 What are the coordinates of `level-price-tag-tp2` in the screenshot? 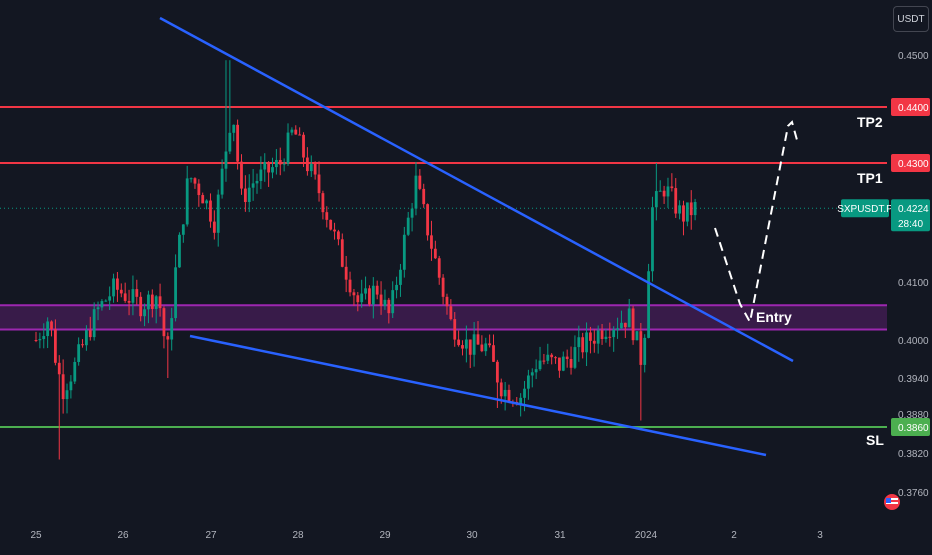 It's located at (910, 107).